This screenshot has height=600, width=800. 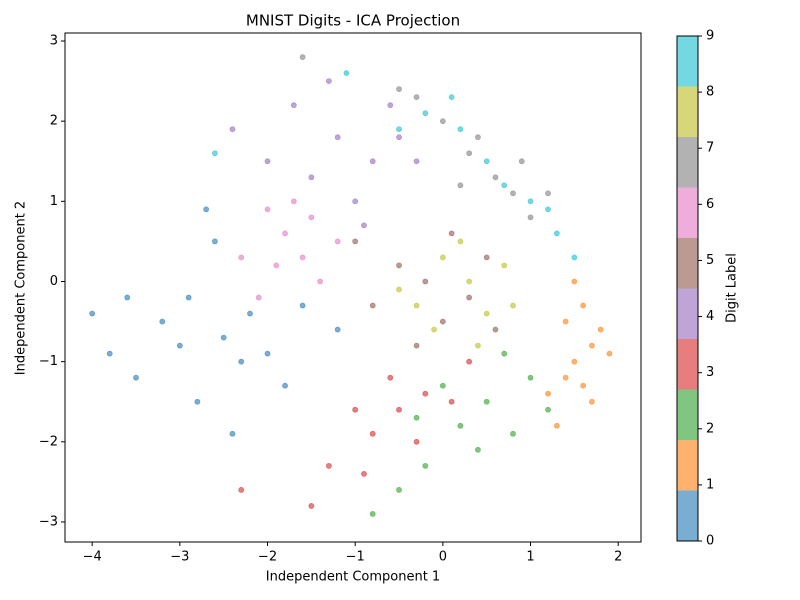 What do you see at coordinates (710, 428) in the screenshot?
I see `colorbar-tick-label: 2` at bounding box center [710, 428].